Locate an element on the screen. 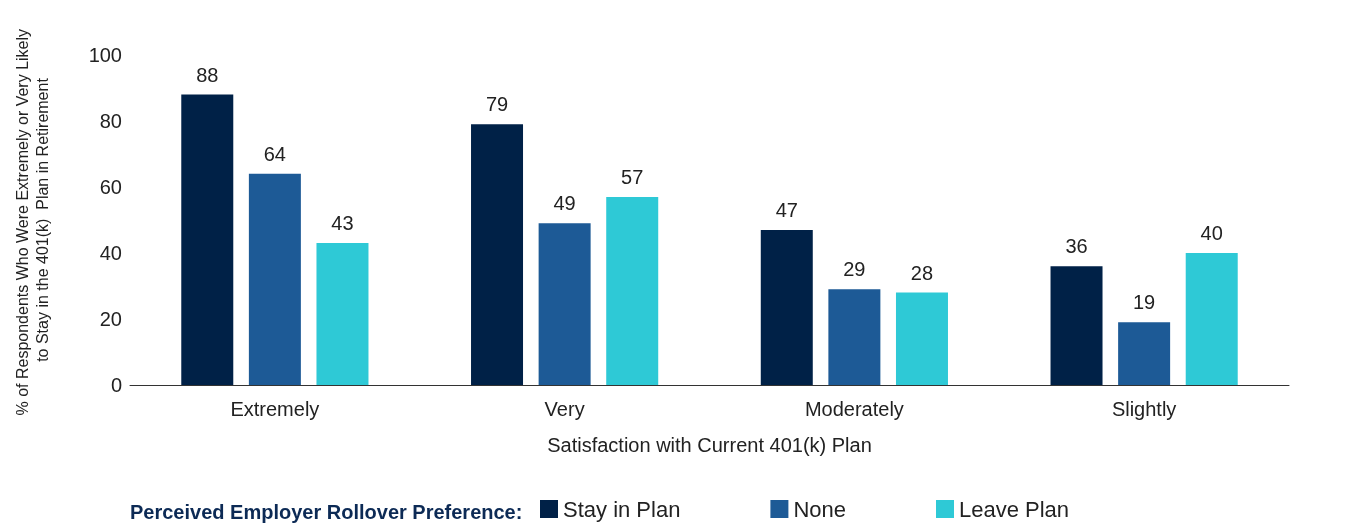 This screenshot has height=525, width=1349. x-axis-title: Satisfaction with Current 401(k) Plan is located at coordinates (709, 445).